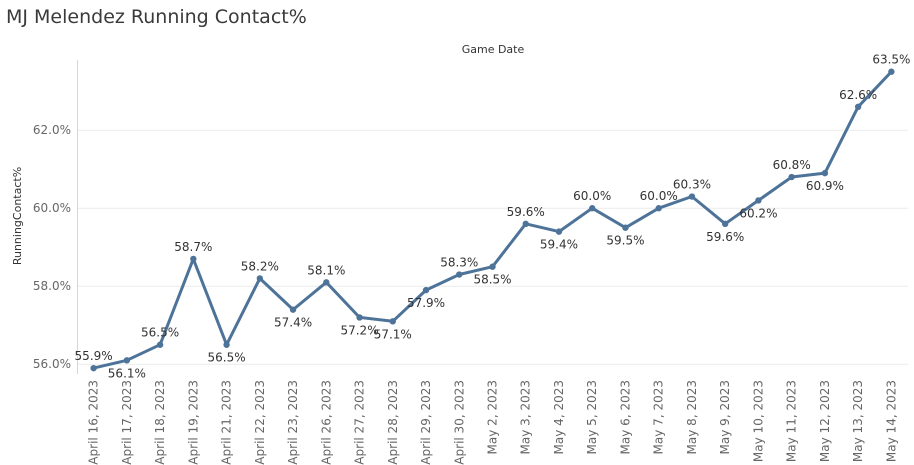 This screenshot has width=914, height=465. Describe the element at coordinates (559, 245) in the screenshot. I see `data-label: 59.4%` at that location.